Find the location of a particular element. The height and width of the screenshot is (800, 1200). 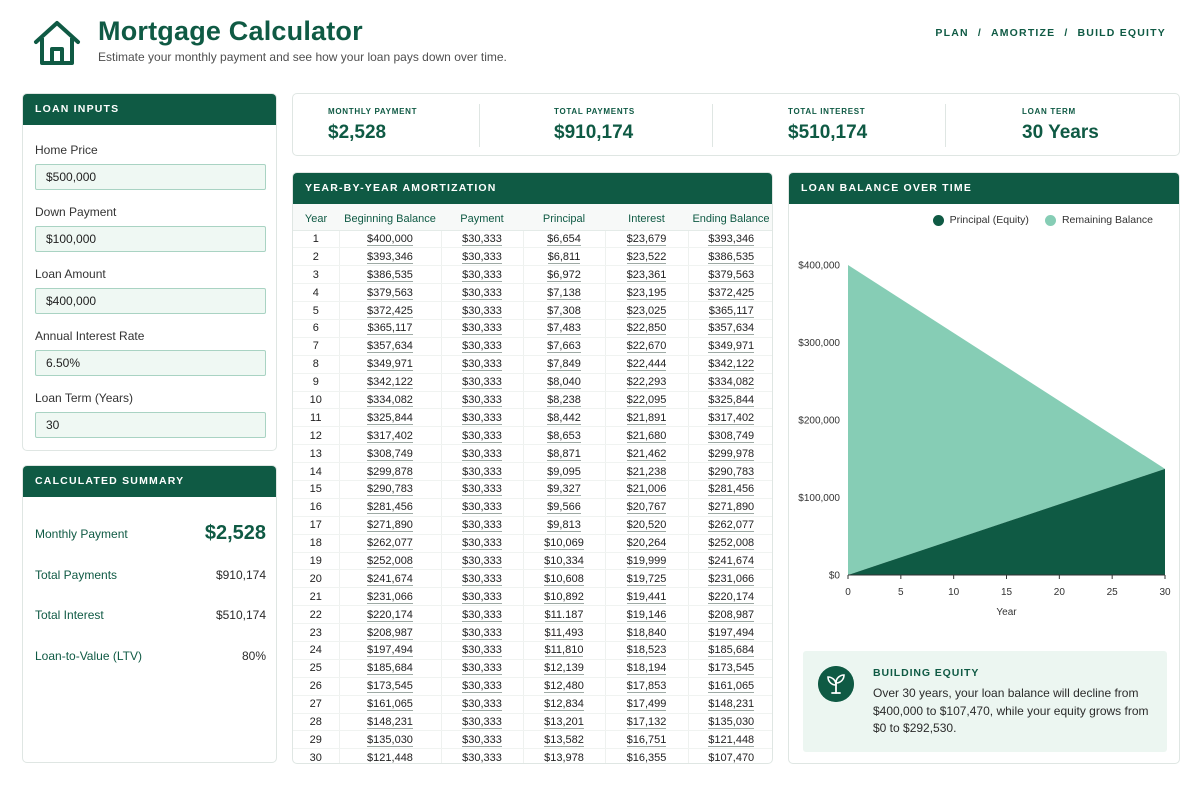

cell-ending-balance: $281,456 is located at coordinates (730, 489).